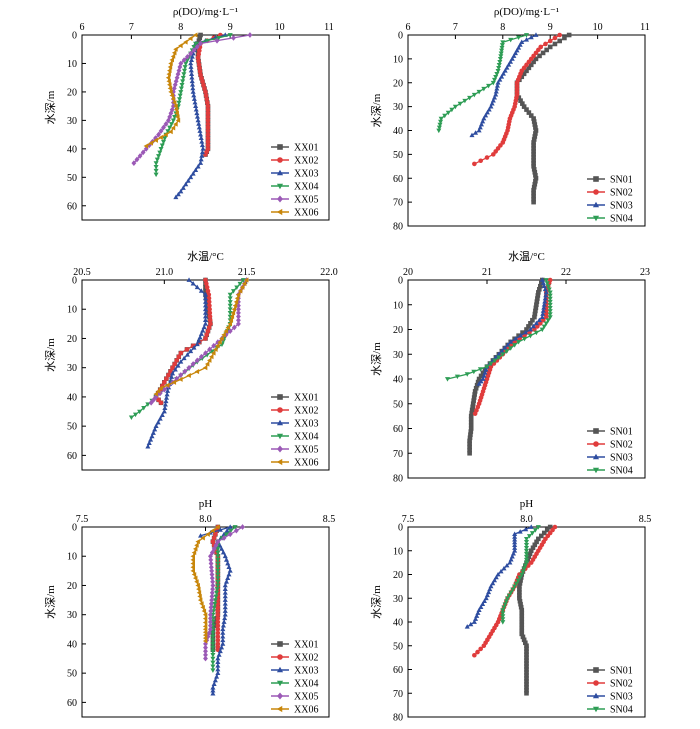  Describe the element at coordinates (398, 454) in the screenshot. I see `y-tick-label: 70` at that location.